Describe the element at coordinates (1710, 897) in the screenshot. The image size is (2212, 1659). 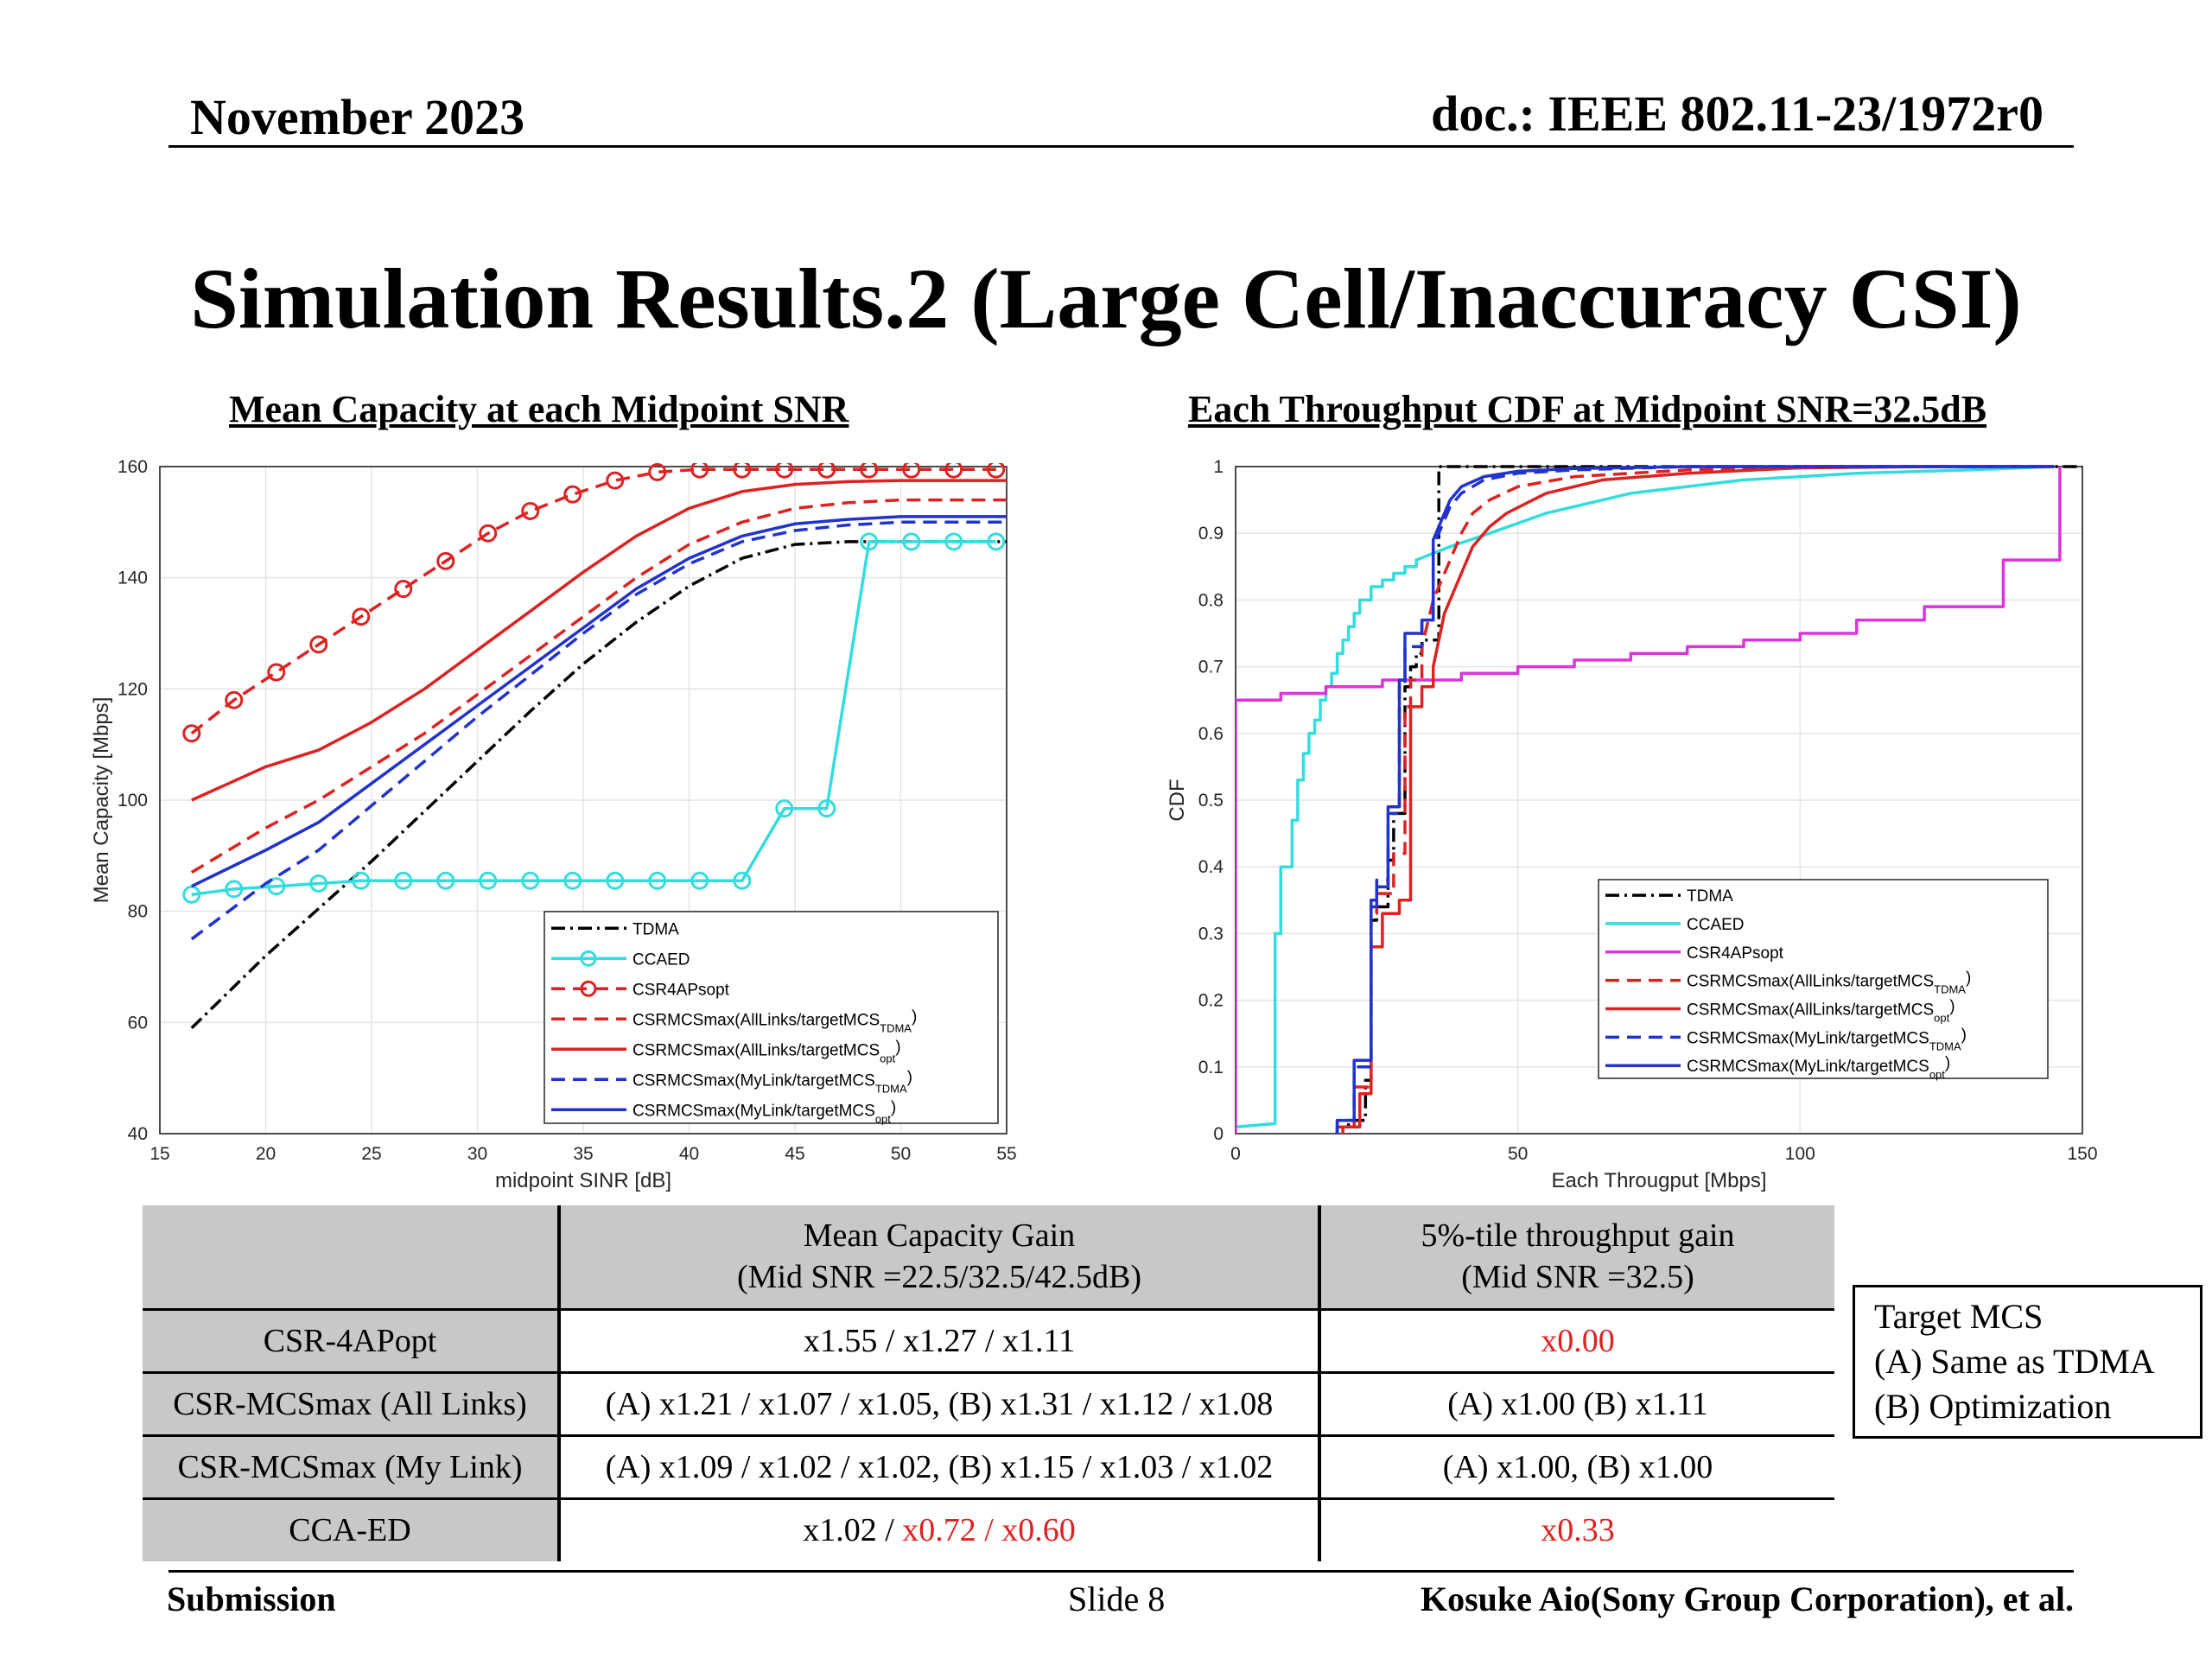
I see `legend-label: TDMA` at that location.